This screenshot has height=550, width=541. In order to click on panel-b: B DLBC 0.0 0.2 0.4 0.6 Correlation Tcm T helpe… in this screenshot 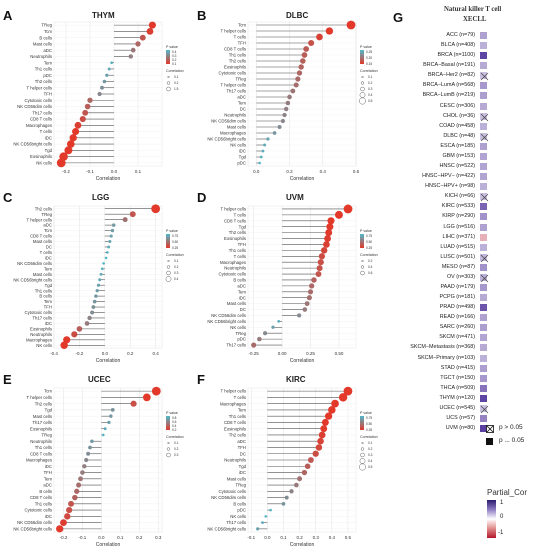, I will do `click(291, 92)`.